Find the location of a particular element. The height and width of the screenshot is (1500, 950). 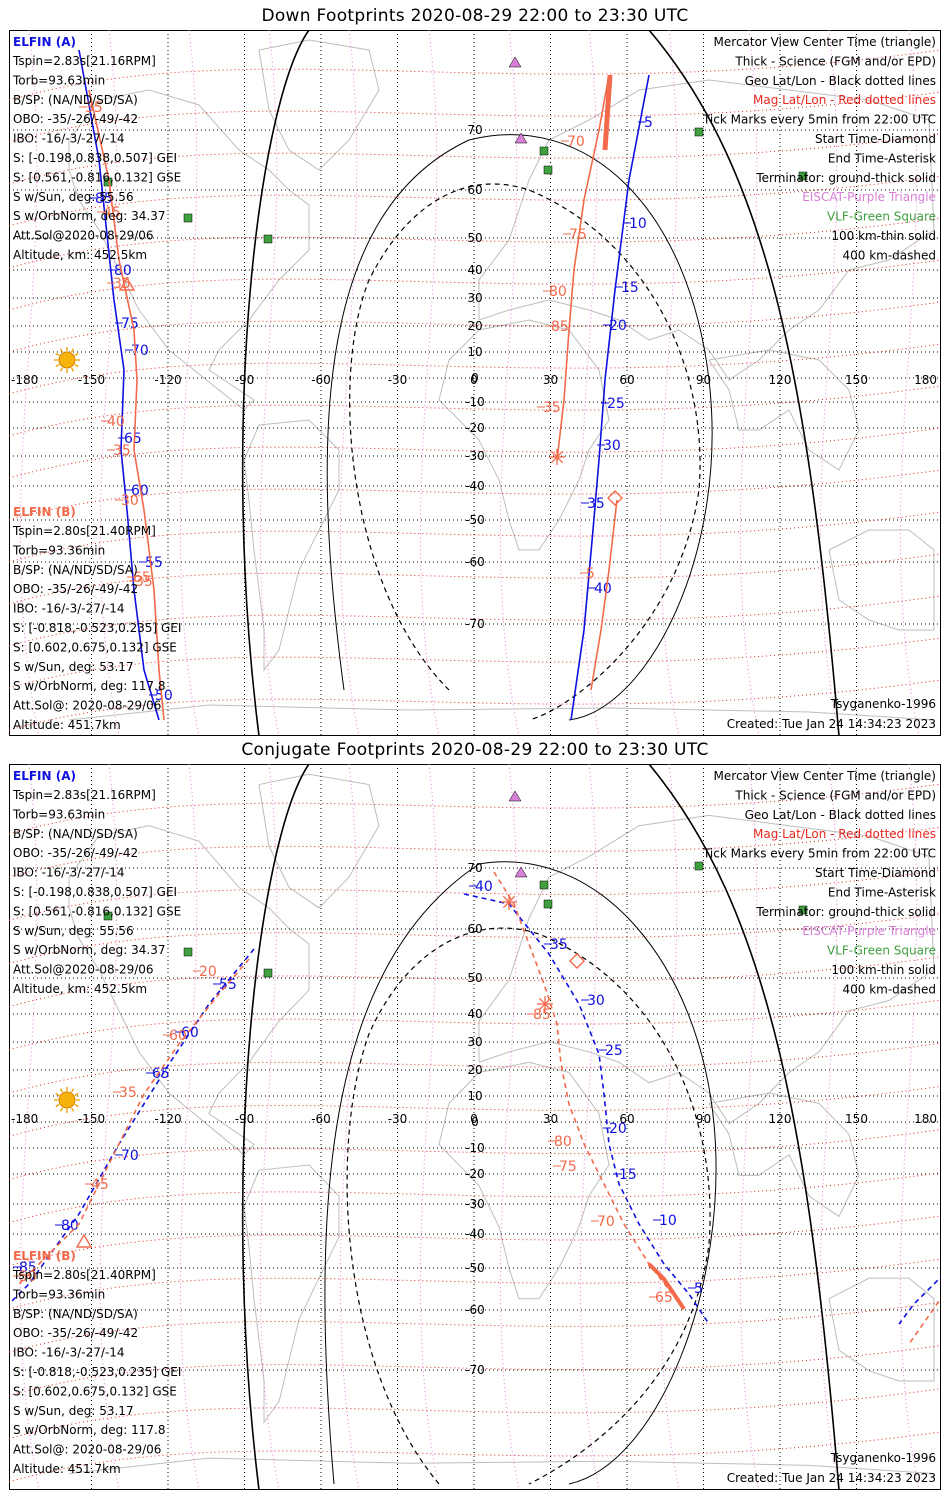

lat-tick-label: -60 is located at coordinates (475, 1310).